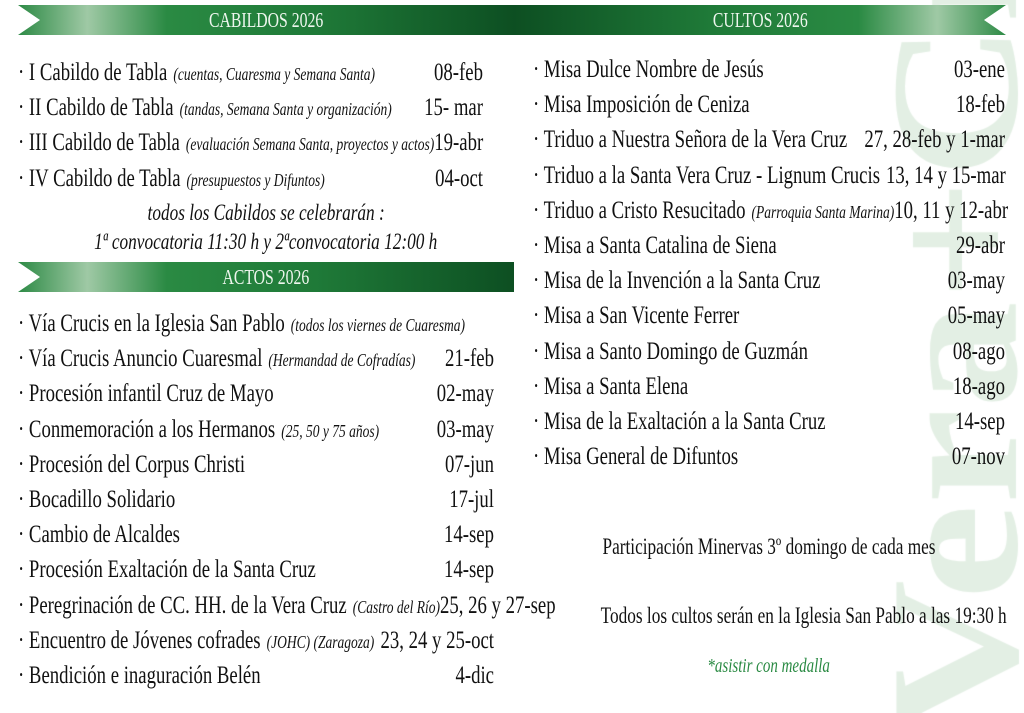 The width and height of the screenshot is (1024, 713). Describe the element at coordinates (453, 108) in the screenshot. I see `item-date: 15- mar` at that location.